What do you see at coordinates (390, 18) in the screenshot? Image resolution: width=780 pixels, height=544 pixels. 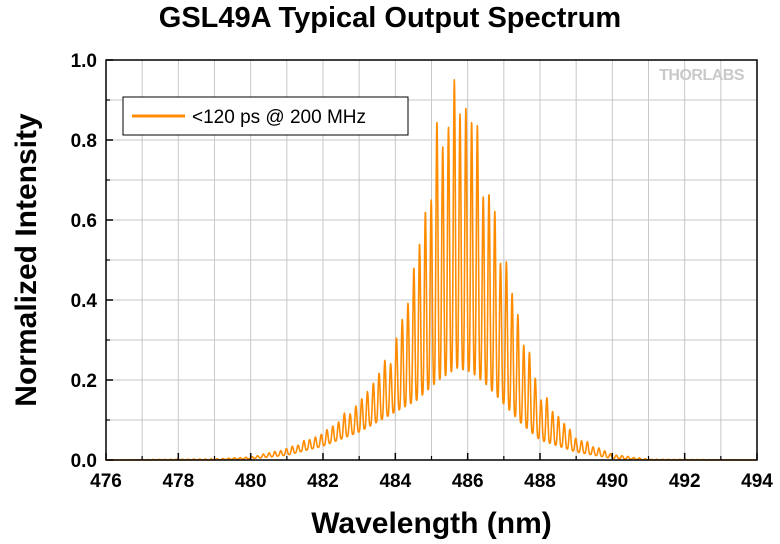 I see `chart-title: GSL49A Typical Output Spectrum` at bounding box center [390, 18].